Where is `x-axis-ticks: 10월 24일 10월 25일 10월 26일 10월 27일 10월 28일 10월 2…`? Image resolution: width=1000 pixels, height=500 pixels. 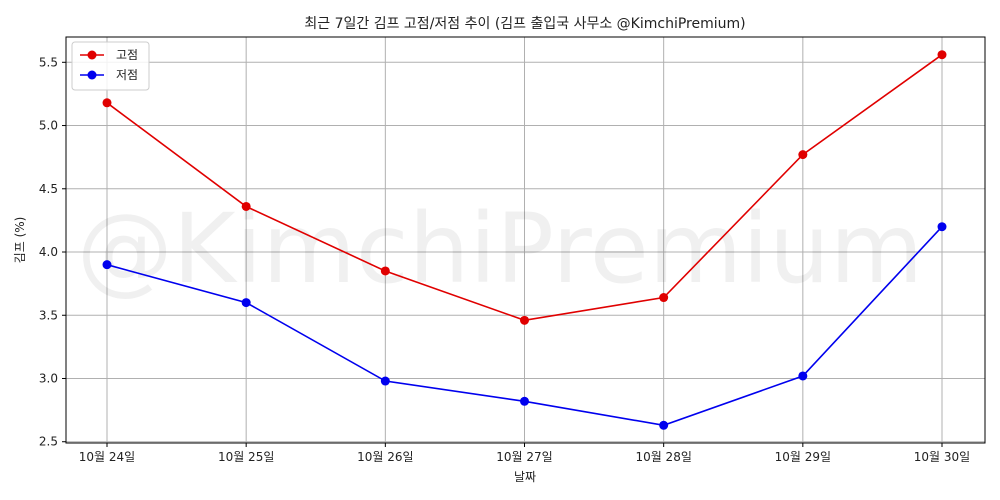
x-axis-ticks: 10월 24일 10월 25일 10월 26일 10월 27일 10월 28일 10월 2… is located at coordinates (524, 453).